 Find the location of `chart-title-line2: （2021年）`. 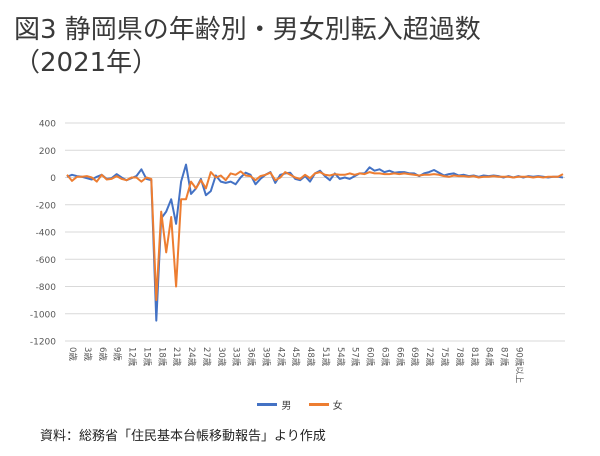

chart-title-line2: （2021年） is located at coordinates (86, 63).